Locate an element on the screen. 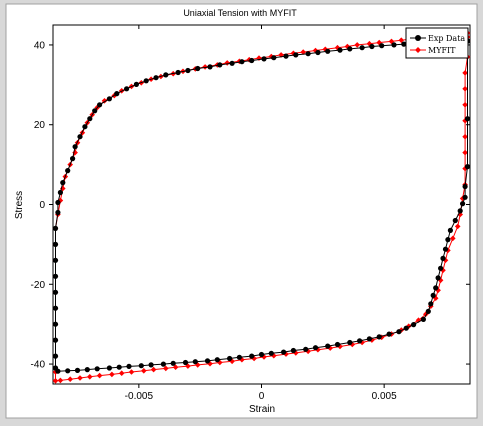  x-tick-label: 0.005 is located at coordinates (384, 396).